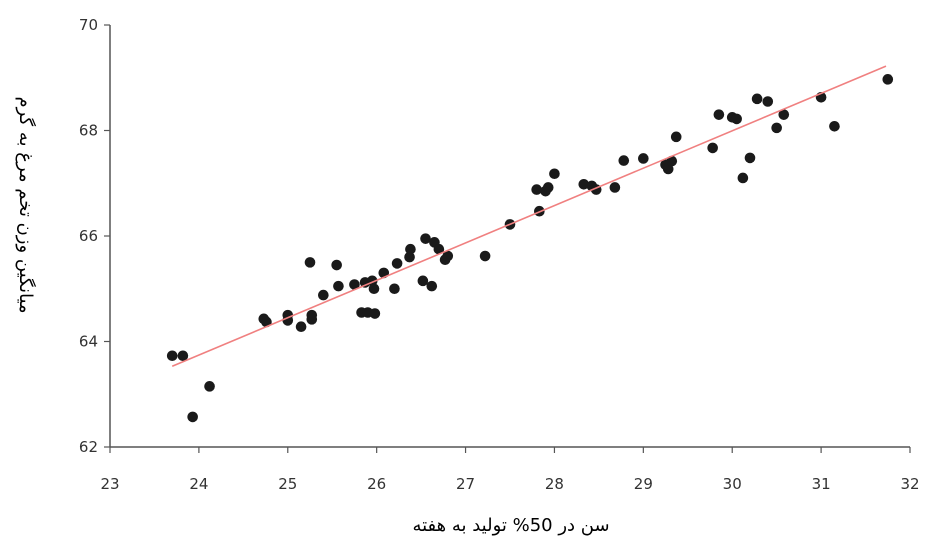 Image resolution: width=931 pixels, height=544 pixels. Describe the element at coordinates (465, 484) in the screenshot. I see `x-tick-label: 27` at that location.